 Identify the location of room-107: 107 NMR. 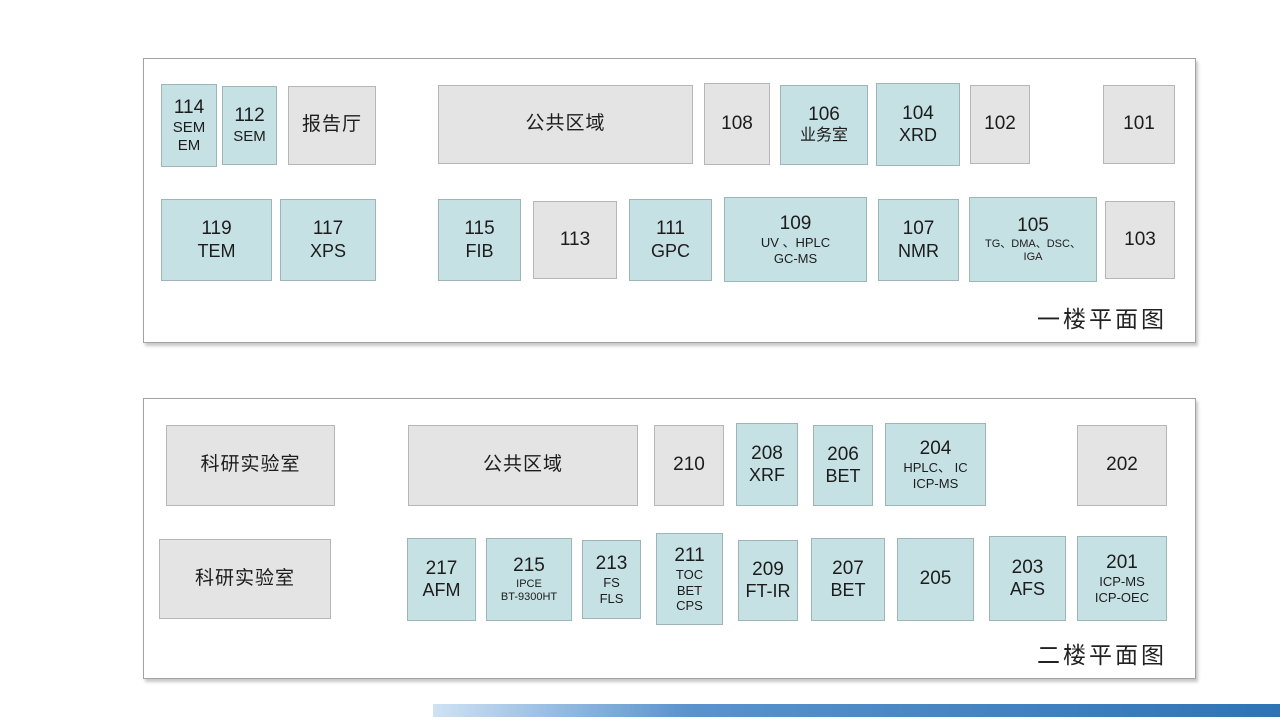
(918, 240).